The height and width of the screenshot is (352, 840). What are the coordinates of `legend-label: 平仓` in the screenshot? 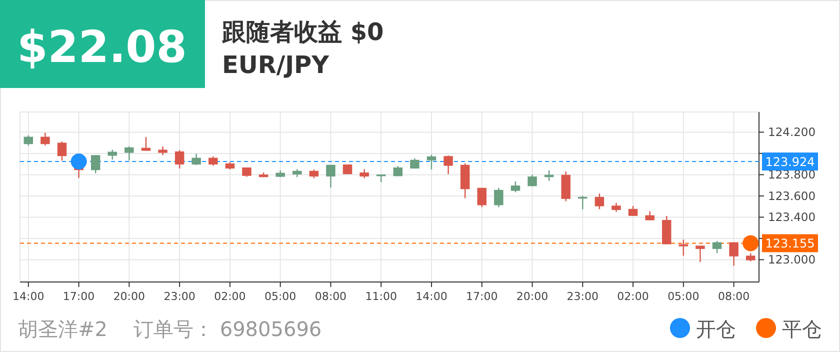 It's located at (802, 329).